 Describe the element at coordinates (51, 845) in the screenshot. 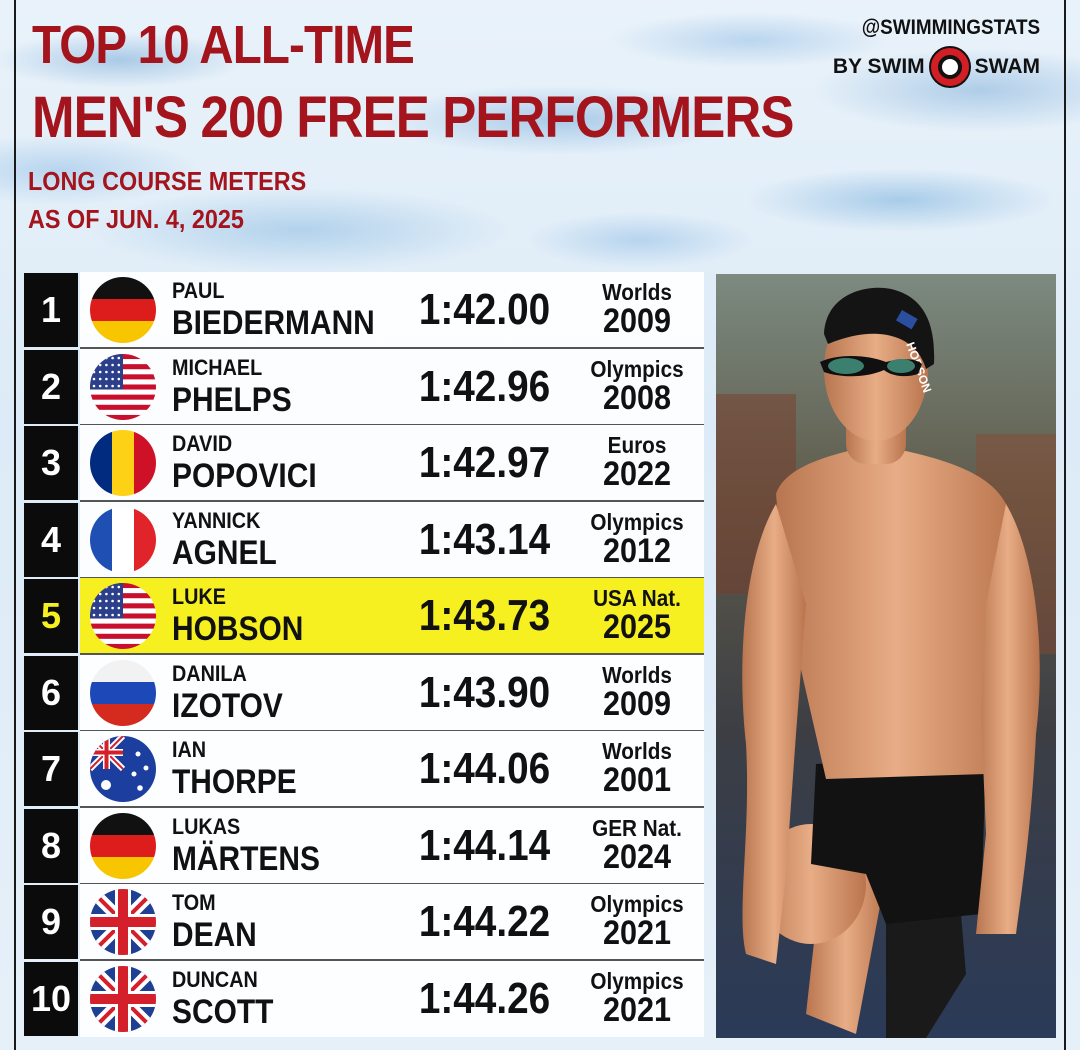

I see `rank-number: 8` at that location.